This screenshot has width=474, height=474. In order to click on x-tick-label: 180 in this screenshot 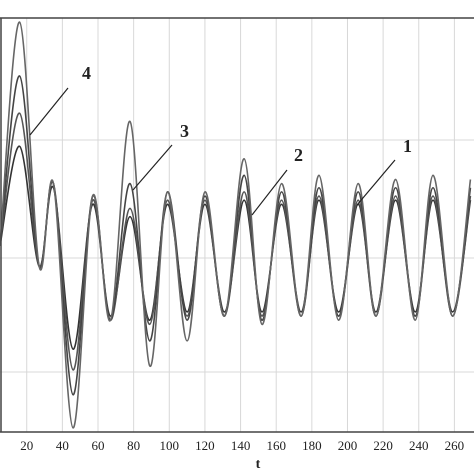, I will do `click(312, 445)`.